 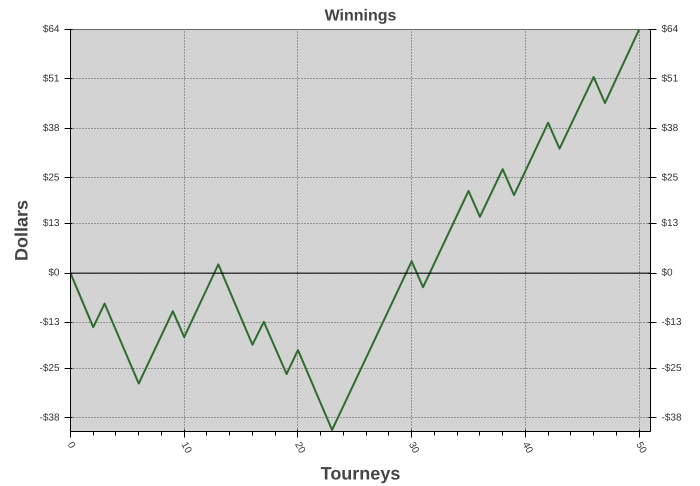 I want to click on y2-tick-label: $0, so click(x=668, y=273).